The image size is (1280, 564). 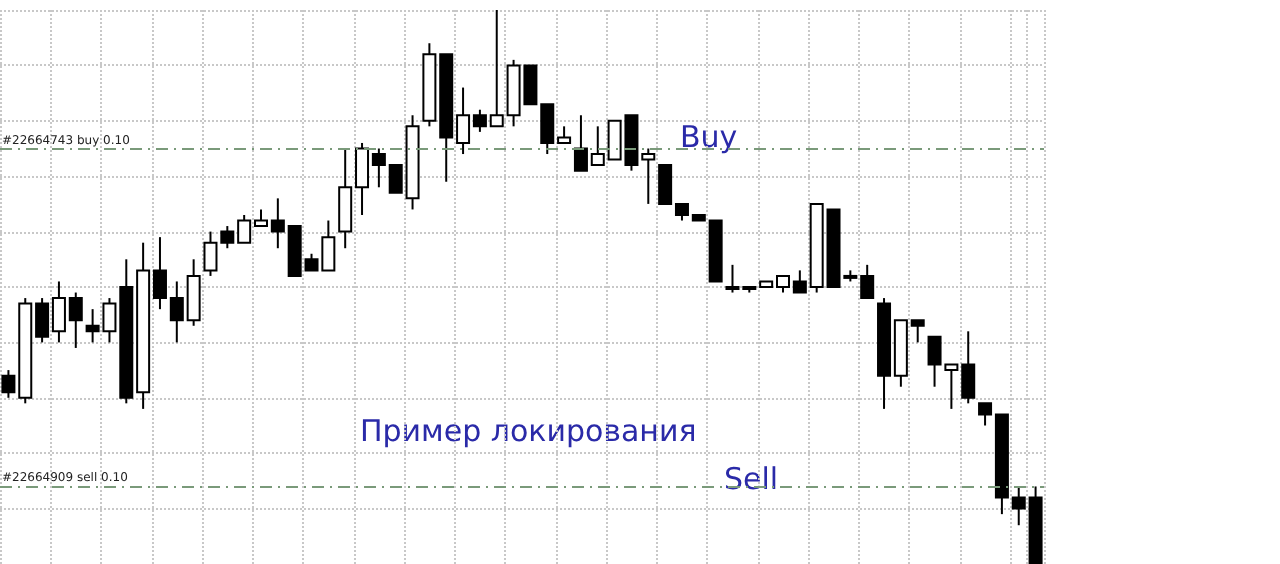 I want to click on annotation: Buy, so click(x=708, y=137).